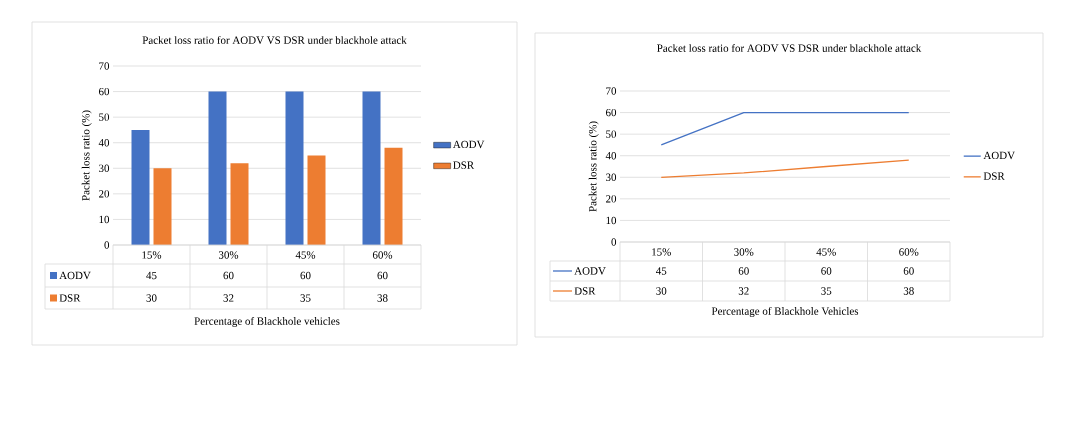  Describe the element at coordinates (785, 168) in the screenshot. I see `line-series` at that location.